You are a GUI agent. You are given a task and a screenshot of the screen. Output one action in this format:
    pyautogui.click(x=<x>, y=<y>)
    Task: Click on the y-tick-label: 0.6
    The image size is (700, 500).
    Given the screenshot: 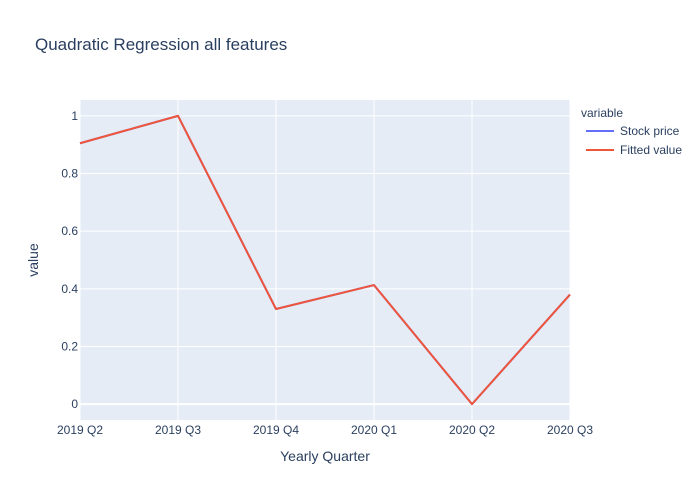 What is the action you would take?
    pyautogui.click(x=69, y=231)
    